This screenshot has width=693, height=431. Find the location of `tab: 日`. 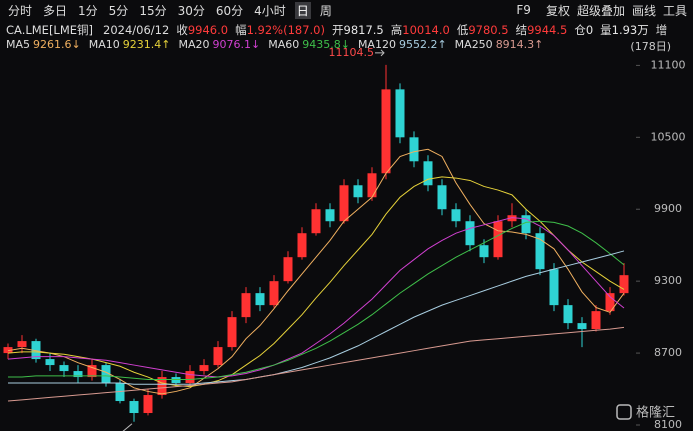

tab: 日 is located at coordinates (302, 10).